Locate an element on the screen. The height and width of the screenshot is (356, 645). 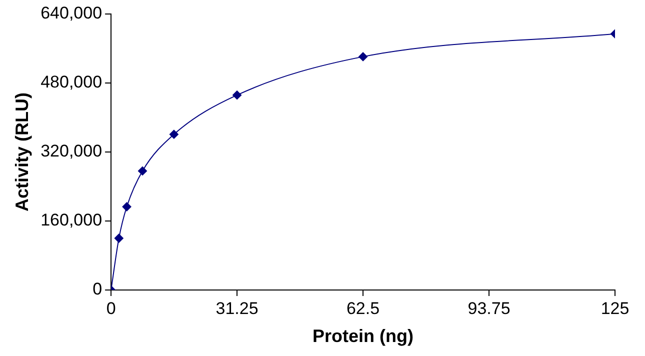
x-tick-label: 0 is located at coordinates (111, 308).